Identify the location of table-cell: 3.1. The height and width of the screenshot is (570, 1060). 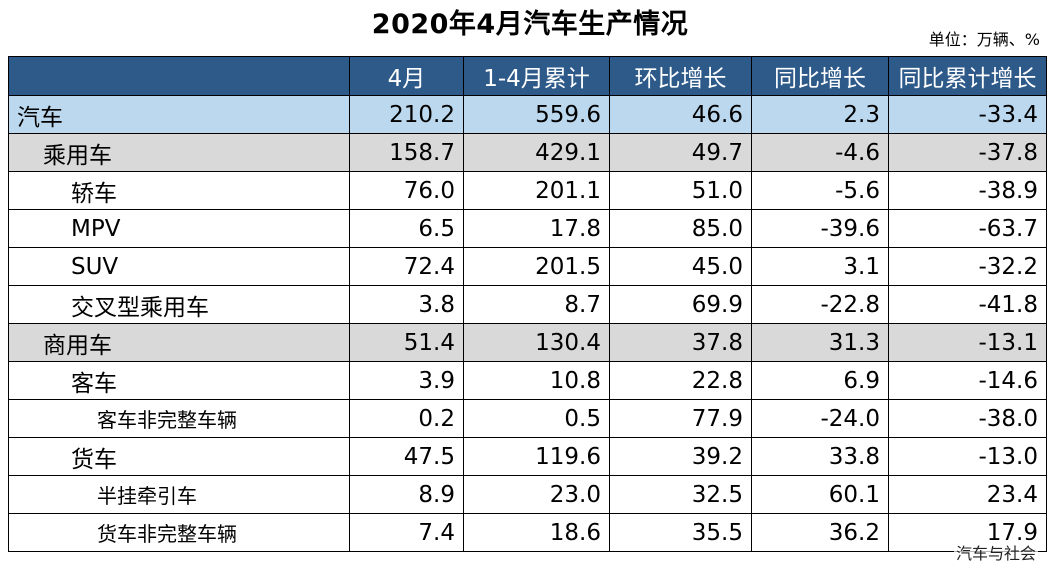
(820, 266).